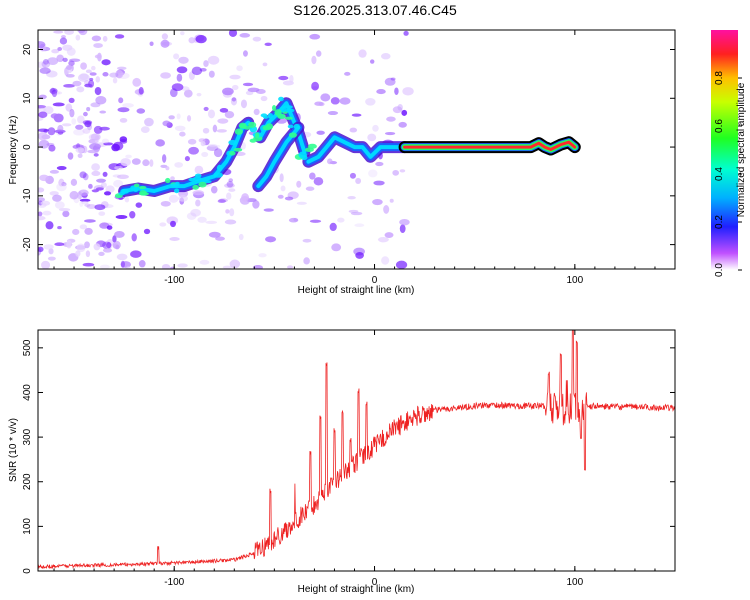 The image size is (750, 600). I want to click on track-segment-core, so click(490, 146).